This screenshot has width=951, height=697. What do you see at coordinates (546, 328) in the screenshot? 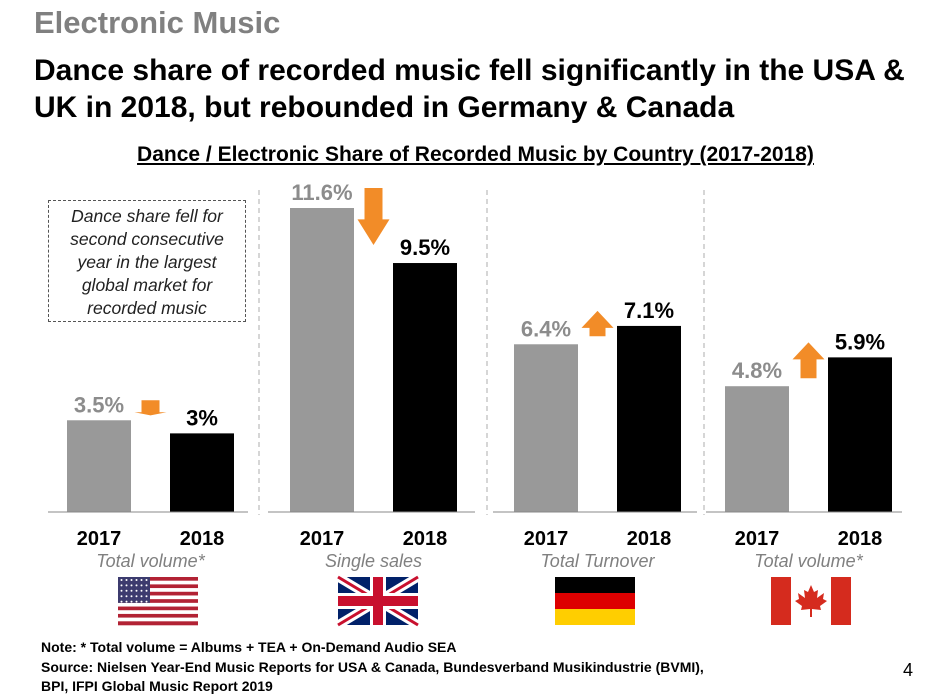
I see `value-label-germany-2017: 6.4%` at bounding box center [546, 328].